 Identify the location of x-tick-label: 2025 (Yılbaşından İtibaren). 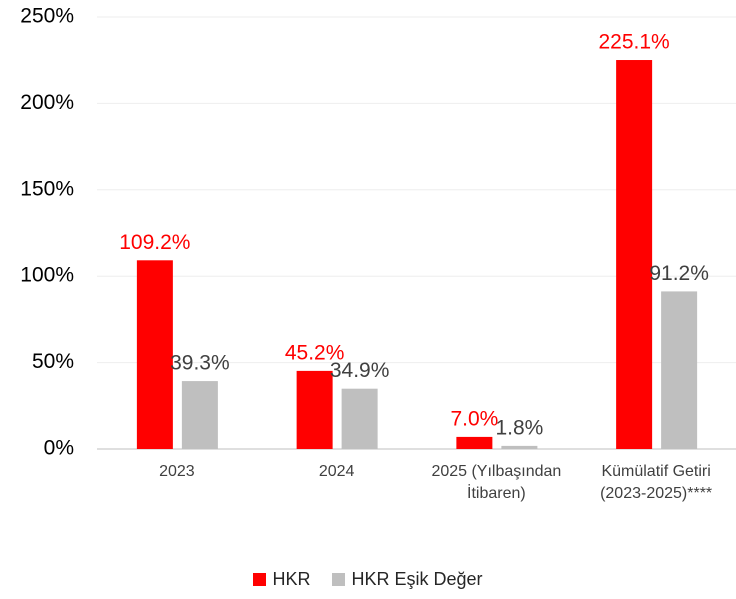
(496, 482).